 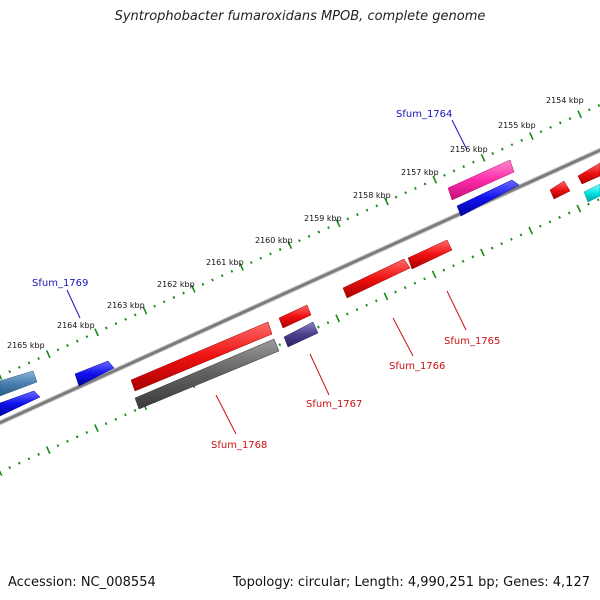 What do you see at coordinates (323, 218) in the screenshot?
I see `tick-label: 2159 kbp` at bounding box center [323, 218].